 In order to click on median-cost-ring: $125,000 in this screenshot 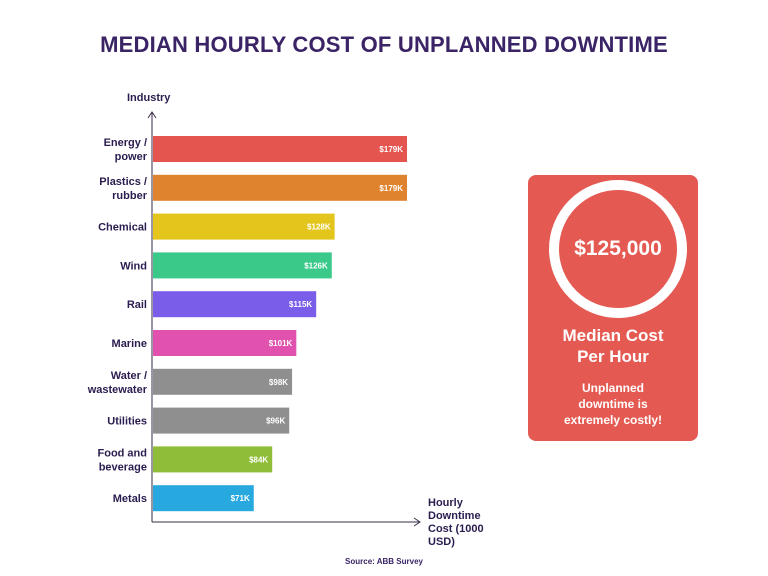, I will do `click(618, 249)`.